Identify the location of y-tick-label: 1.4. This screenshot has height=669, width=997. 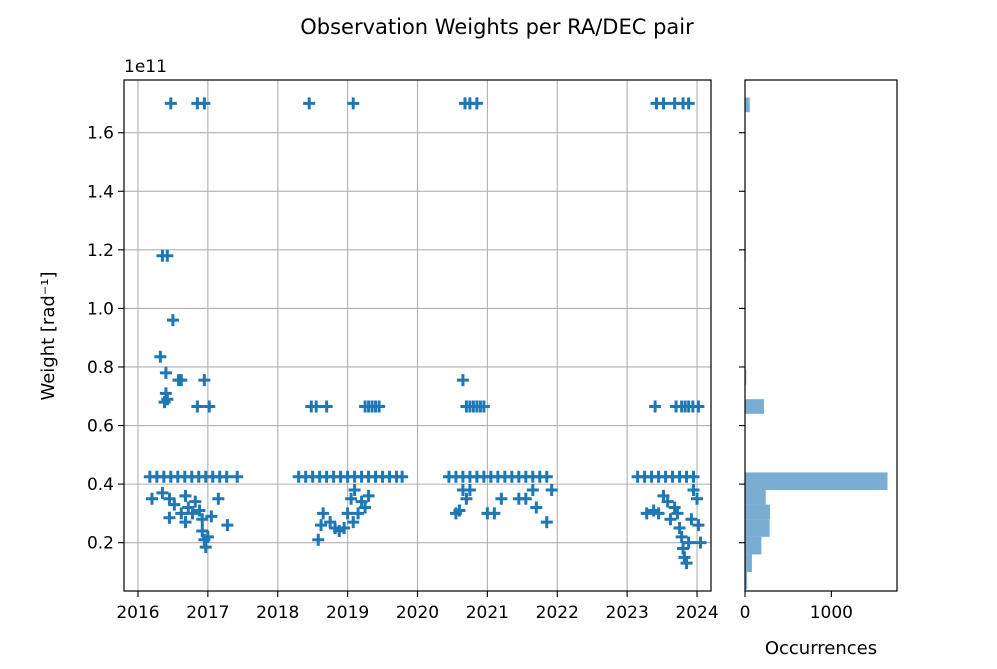
(100, 192).